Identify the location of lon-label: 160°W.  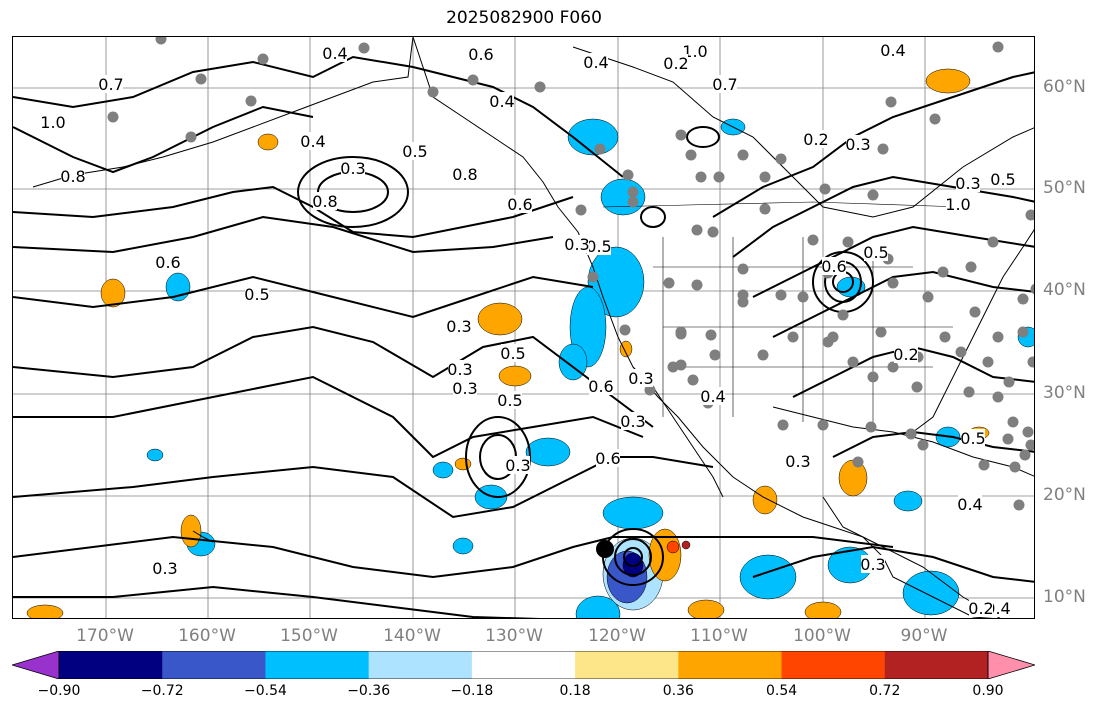
(207, 636).